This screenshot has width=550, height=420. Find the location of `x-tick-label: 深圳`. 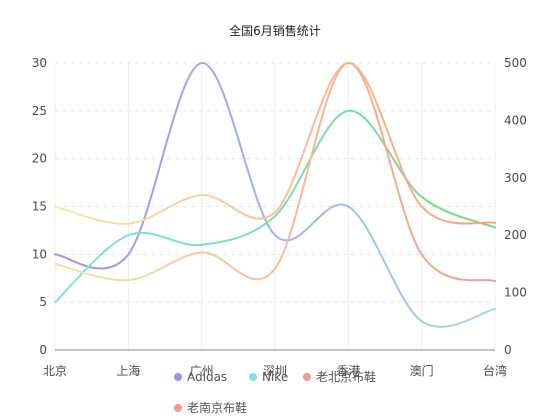

x-tick-label: 深圳 is located at coordinates (275, 371).